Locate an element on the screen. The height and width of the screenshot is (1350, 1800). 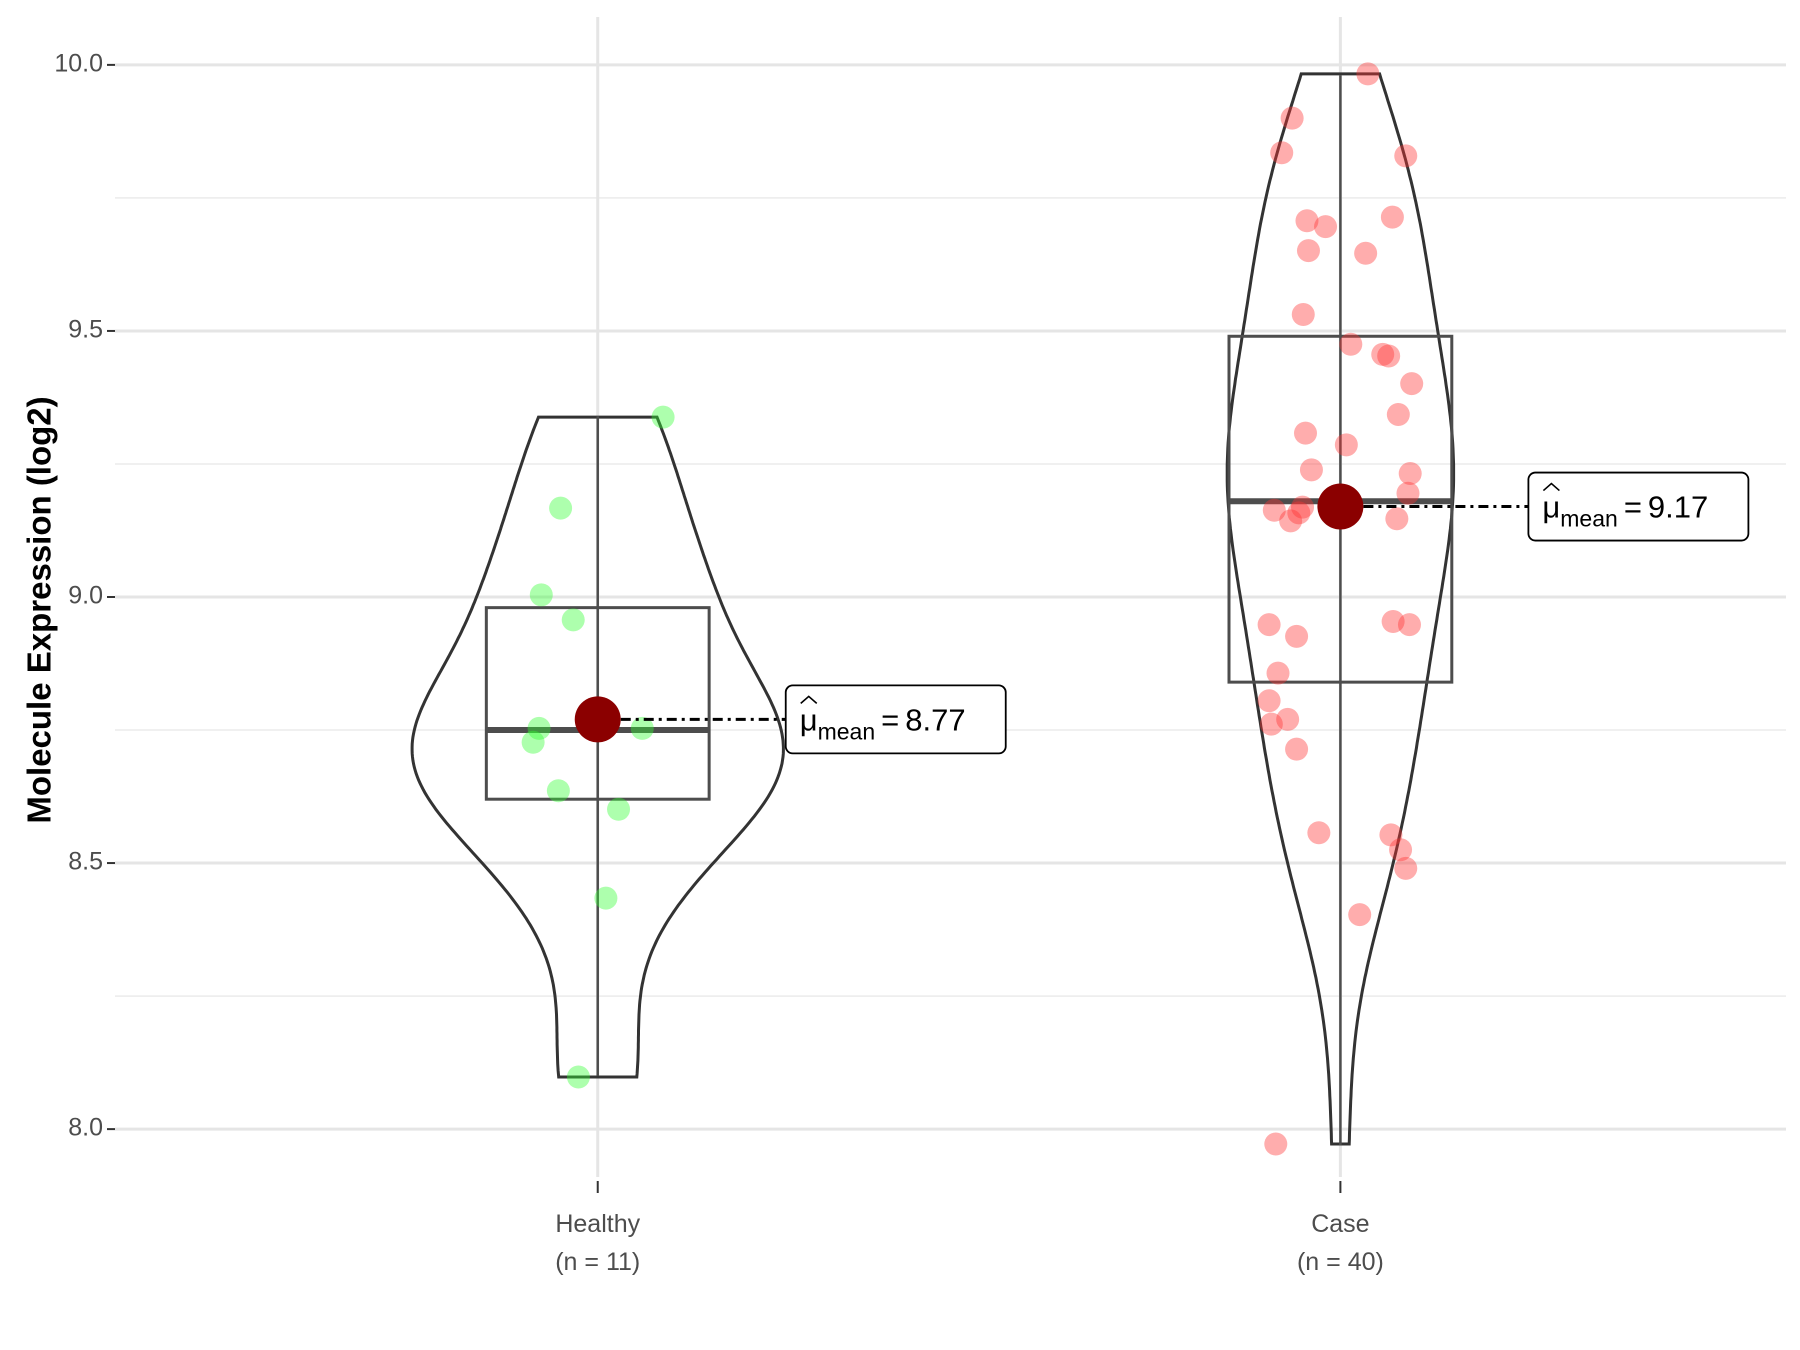
mean-label: μmean = 9.17 is located at coordinates (1625, 511).